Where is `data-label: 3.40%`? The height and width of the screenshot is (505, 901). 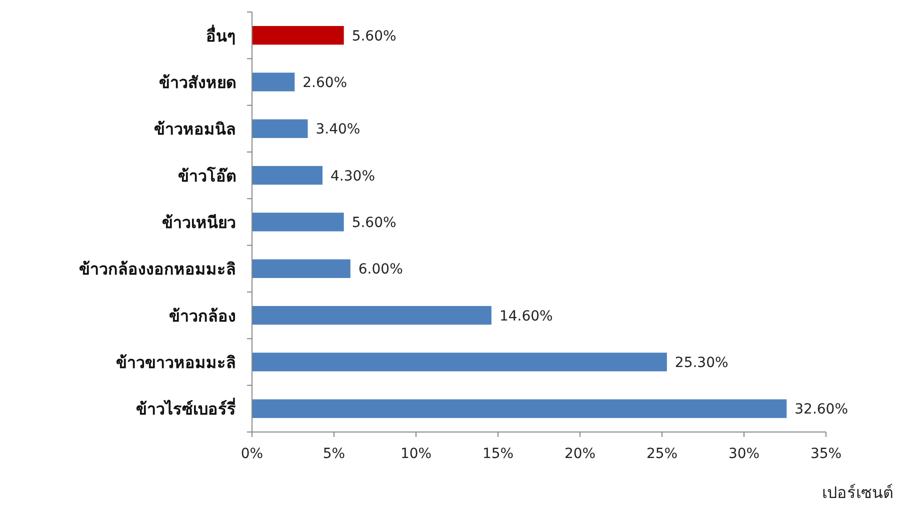 data-label: 3.40% is located at coordinates (338, 130).